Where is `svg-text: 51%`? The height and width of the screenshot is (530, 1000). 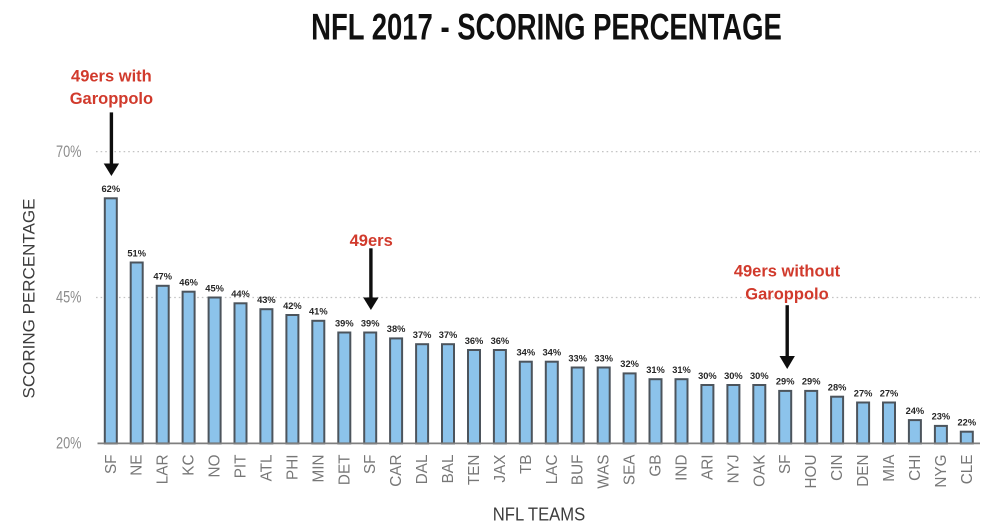
svg-text: 51% is located at coordinates (136, 253).